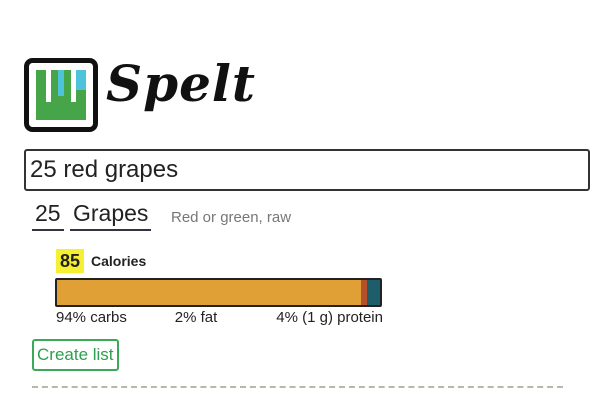 The image size is (599, 402). I want to click on food-description: Red or green, raw, so click(231, 217).